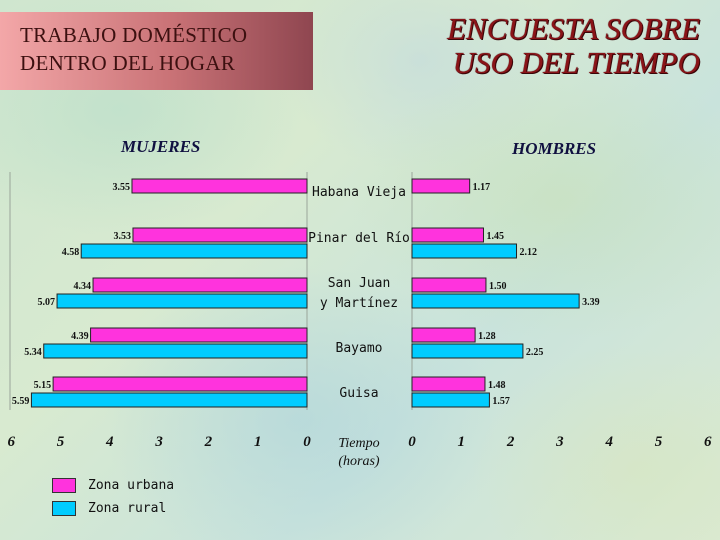 This screenshot has height=540, width=720. What do you see at coordinates (412, 442) in the screenshot?
I see `right-tick-0: 0` at bounding box center [412, 442].